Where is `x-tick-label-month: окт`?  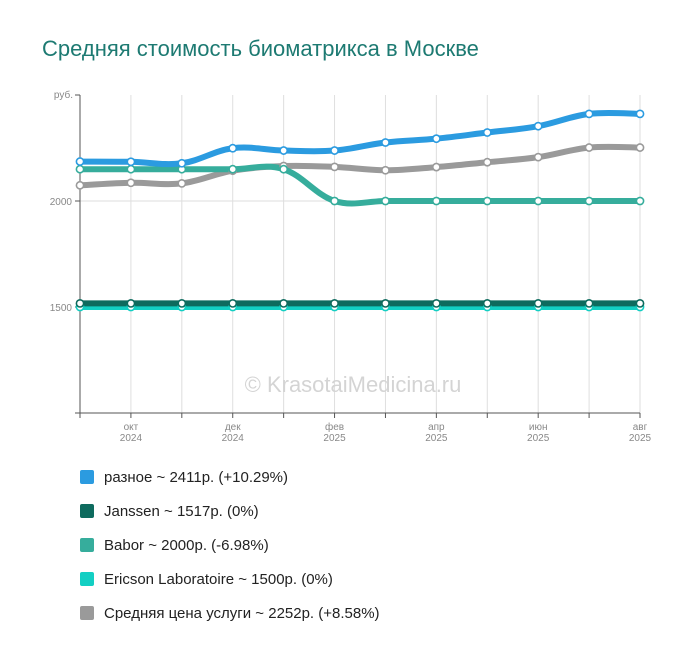
x-tick-label-month: окт is located at coordinates (131, 427).